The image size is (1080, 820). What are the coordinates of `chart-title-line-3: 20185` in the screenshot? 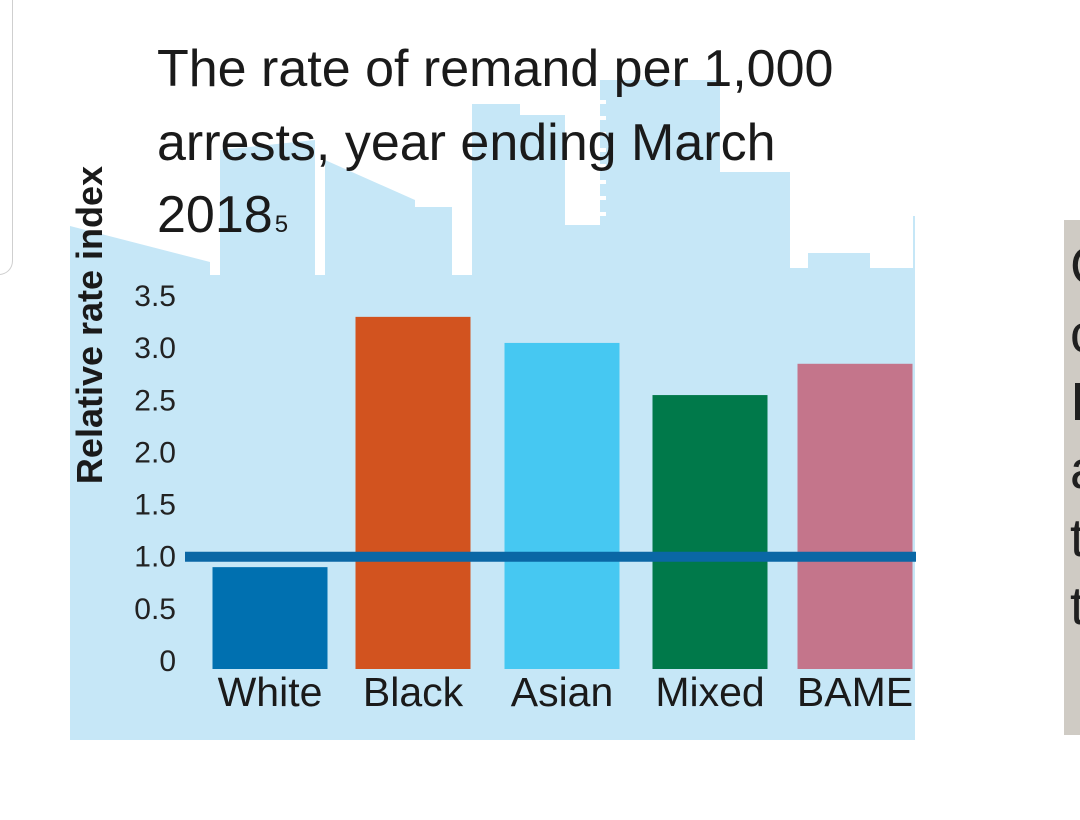 It's located at (222, 215).